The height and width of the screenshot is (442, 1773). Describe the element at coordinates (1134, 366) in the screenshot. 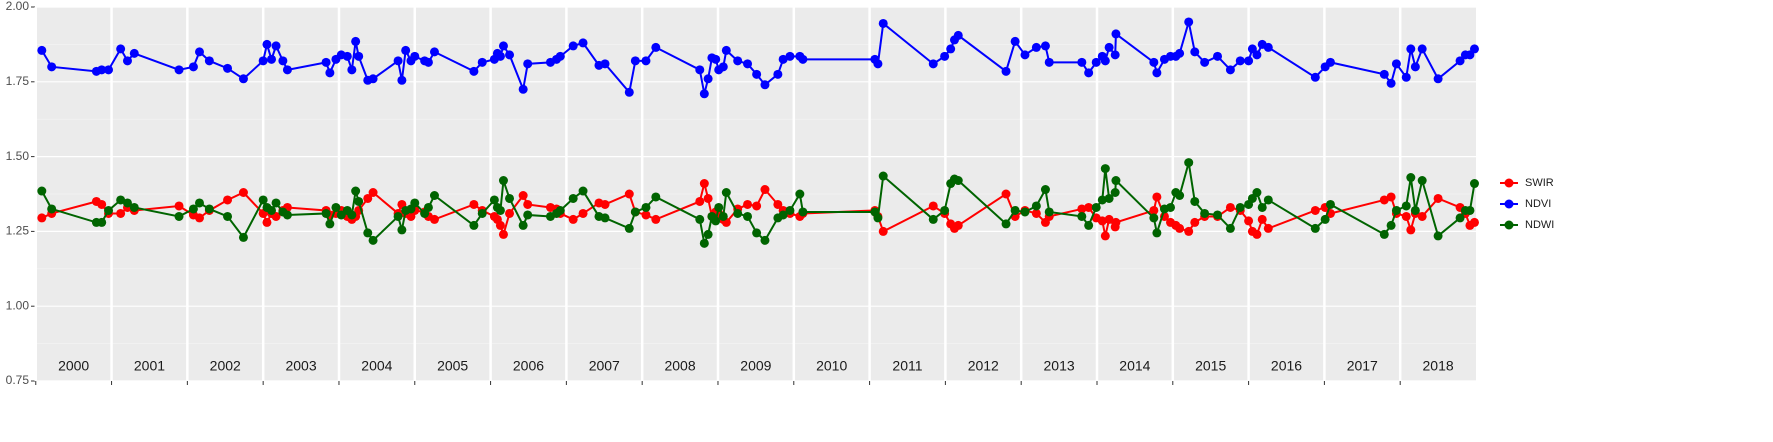

I see `year-label: 2014` at that location.